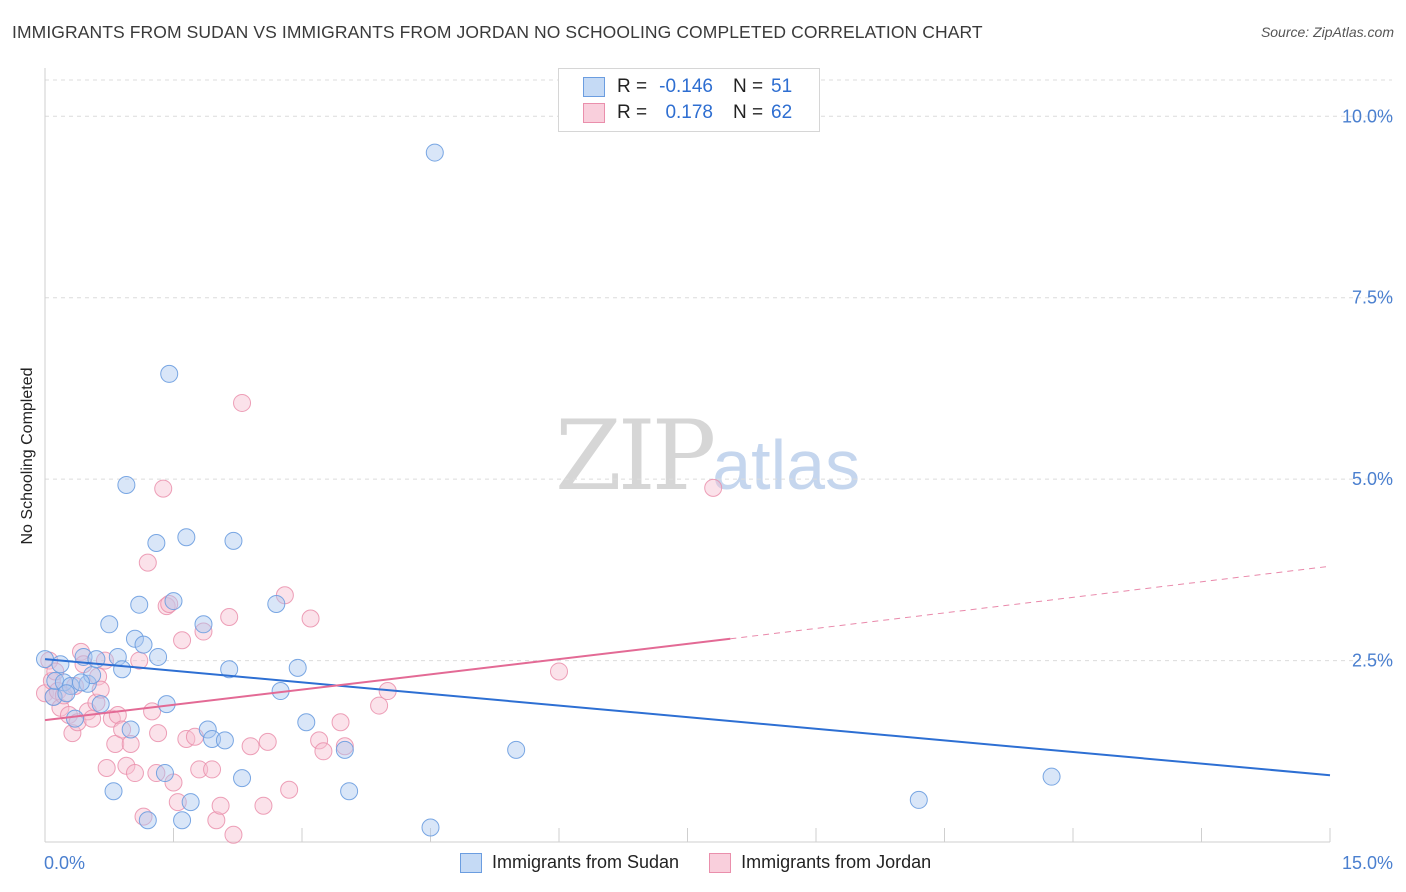 The width and height of the screenshot is (1406, 892). I want to click on legend-r-value: -0.146, so click(686, 86).